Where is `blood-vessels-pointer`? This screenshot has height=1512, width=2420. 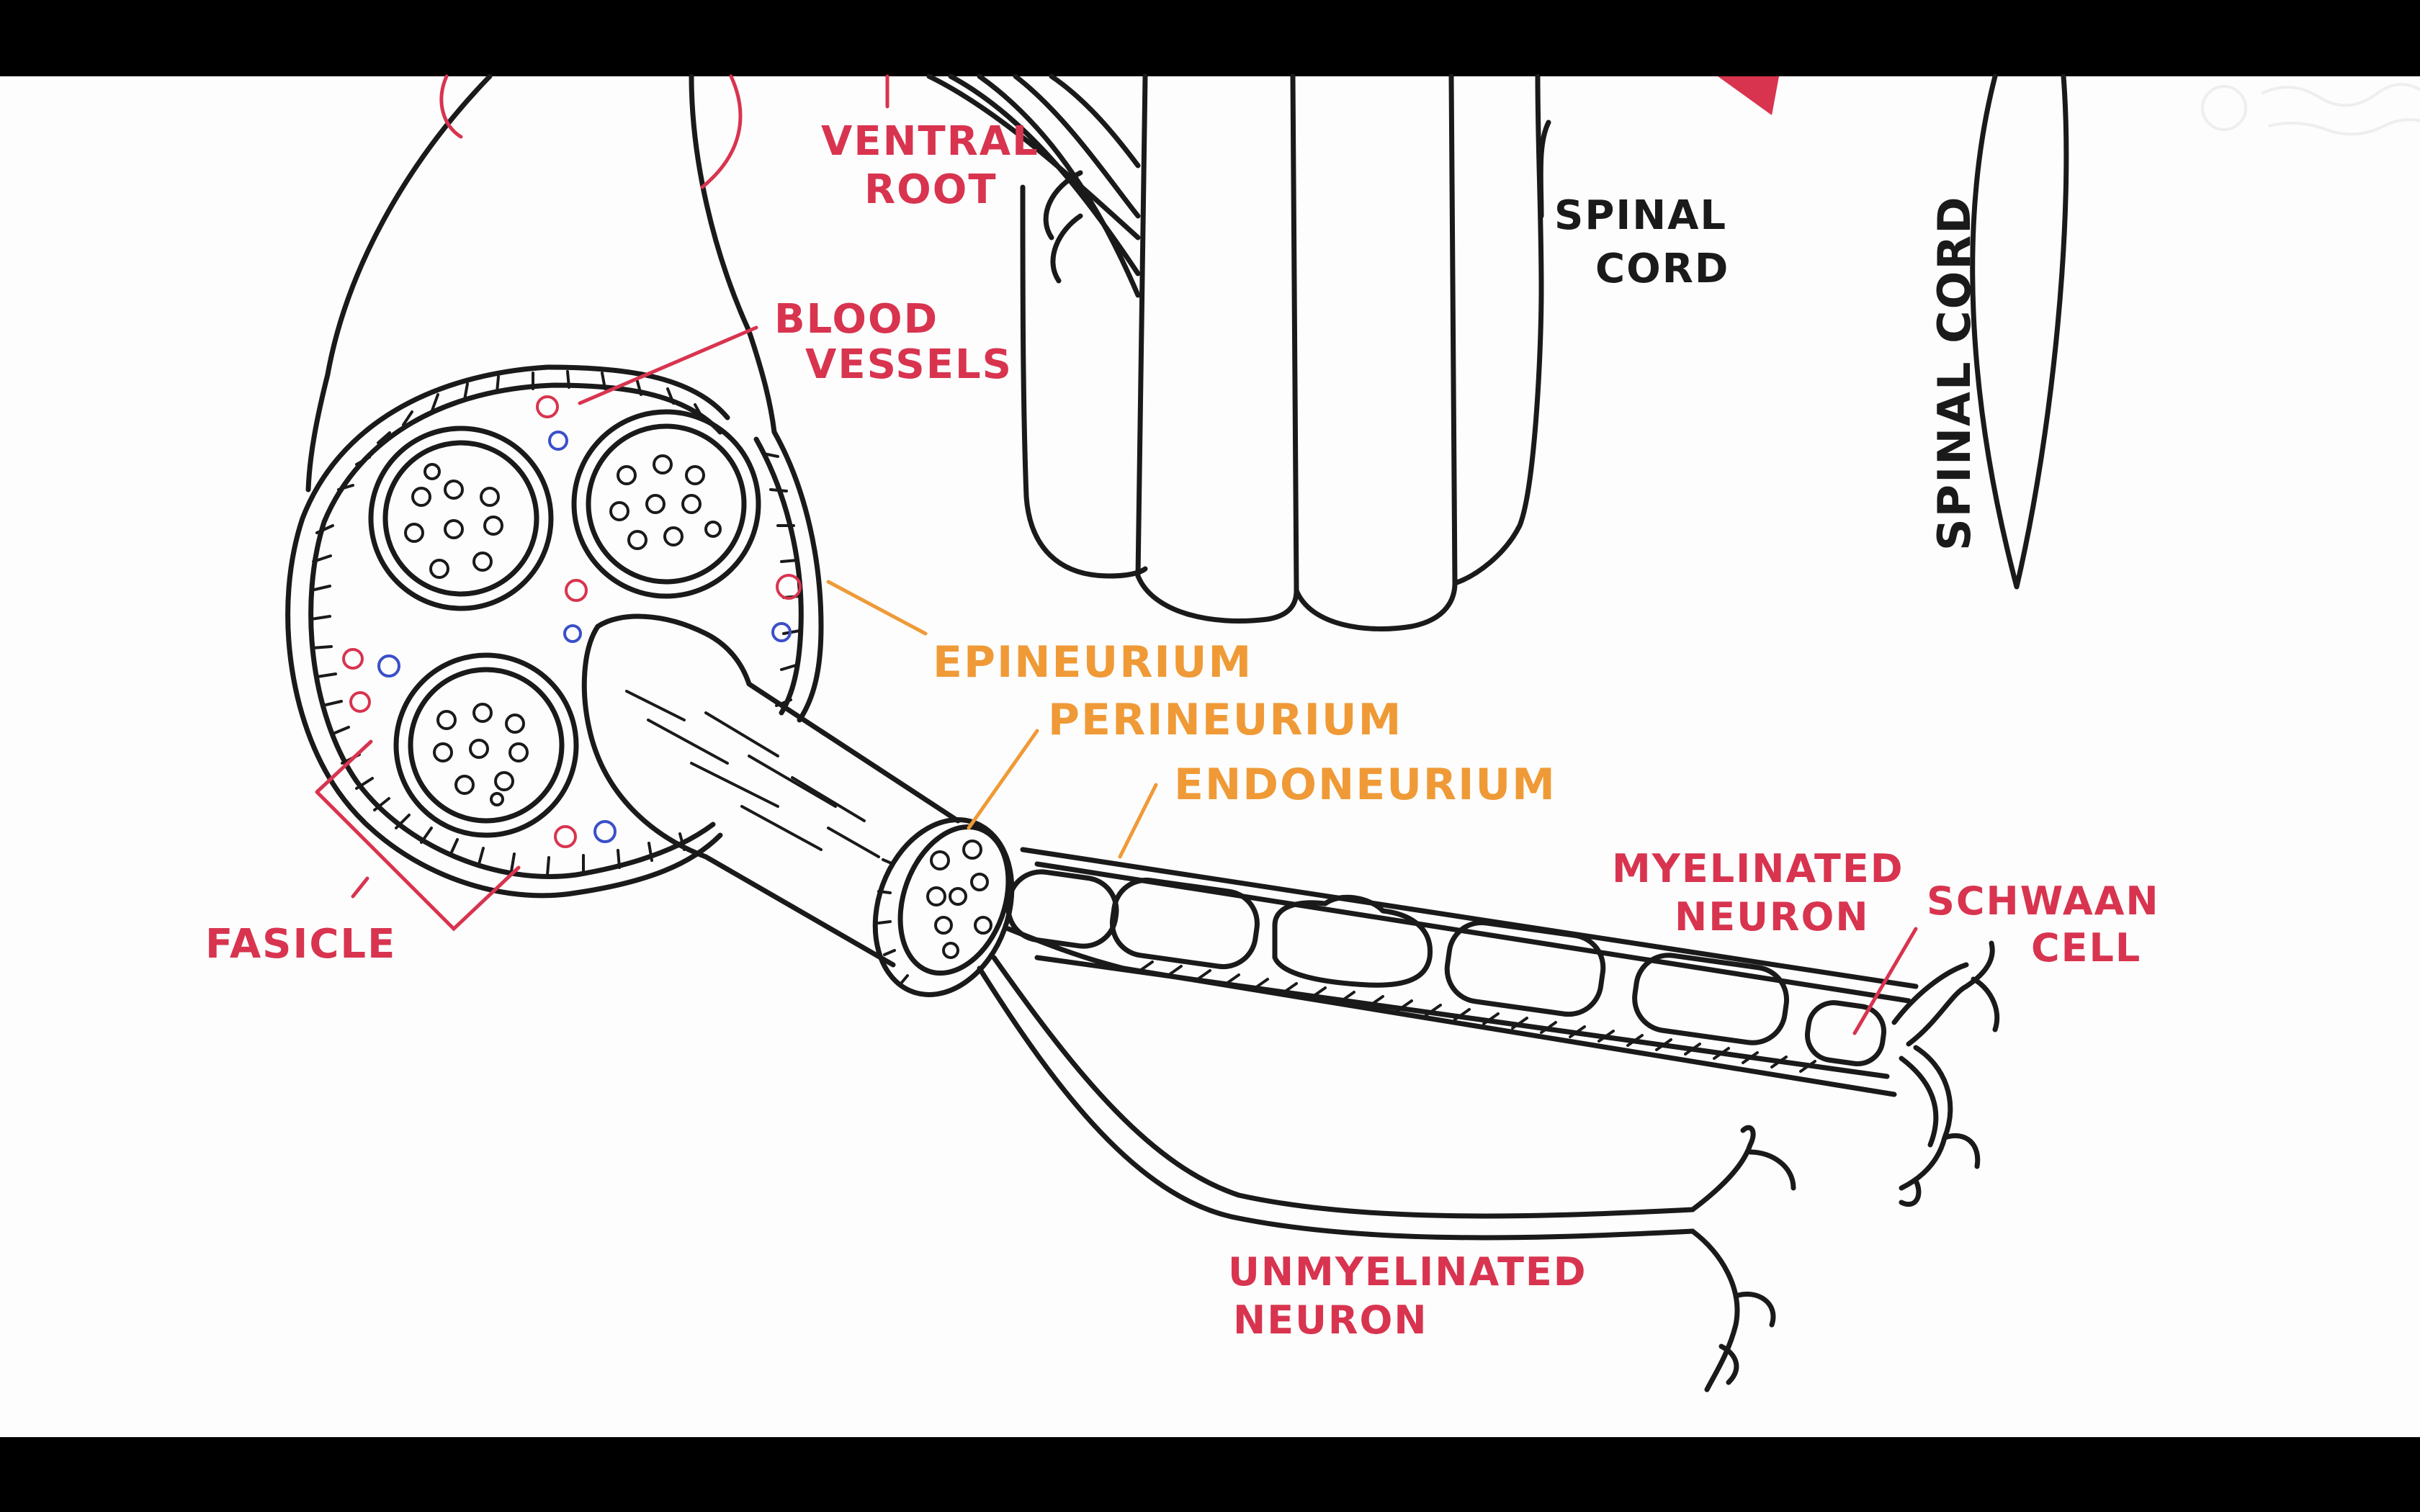
blood-vessels-pointer is located at coordinates (668, 365).